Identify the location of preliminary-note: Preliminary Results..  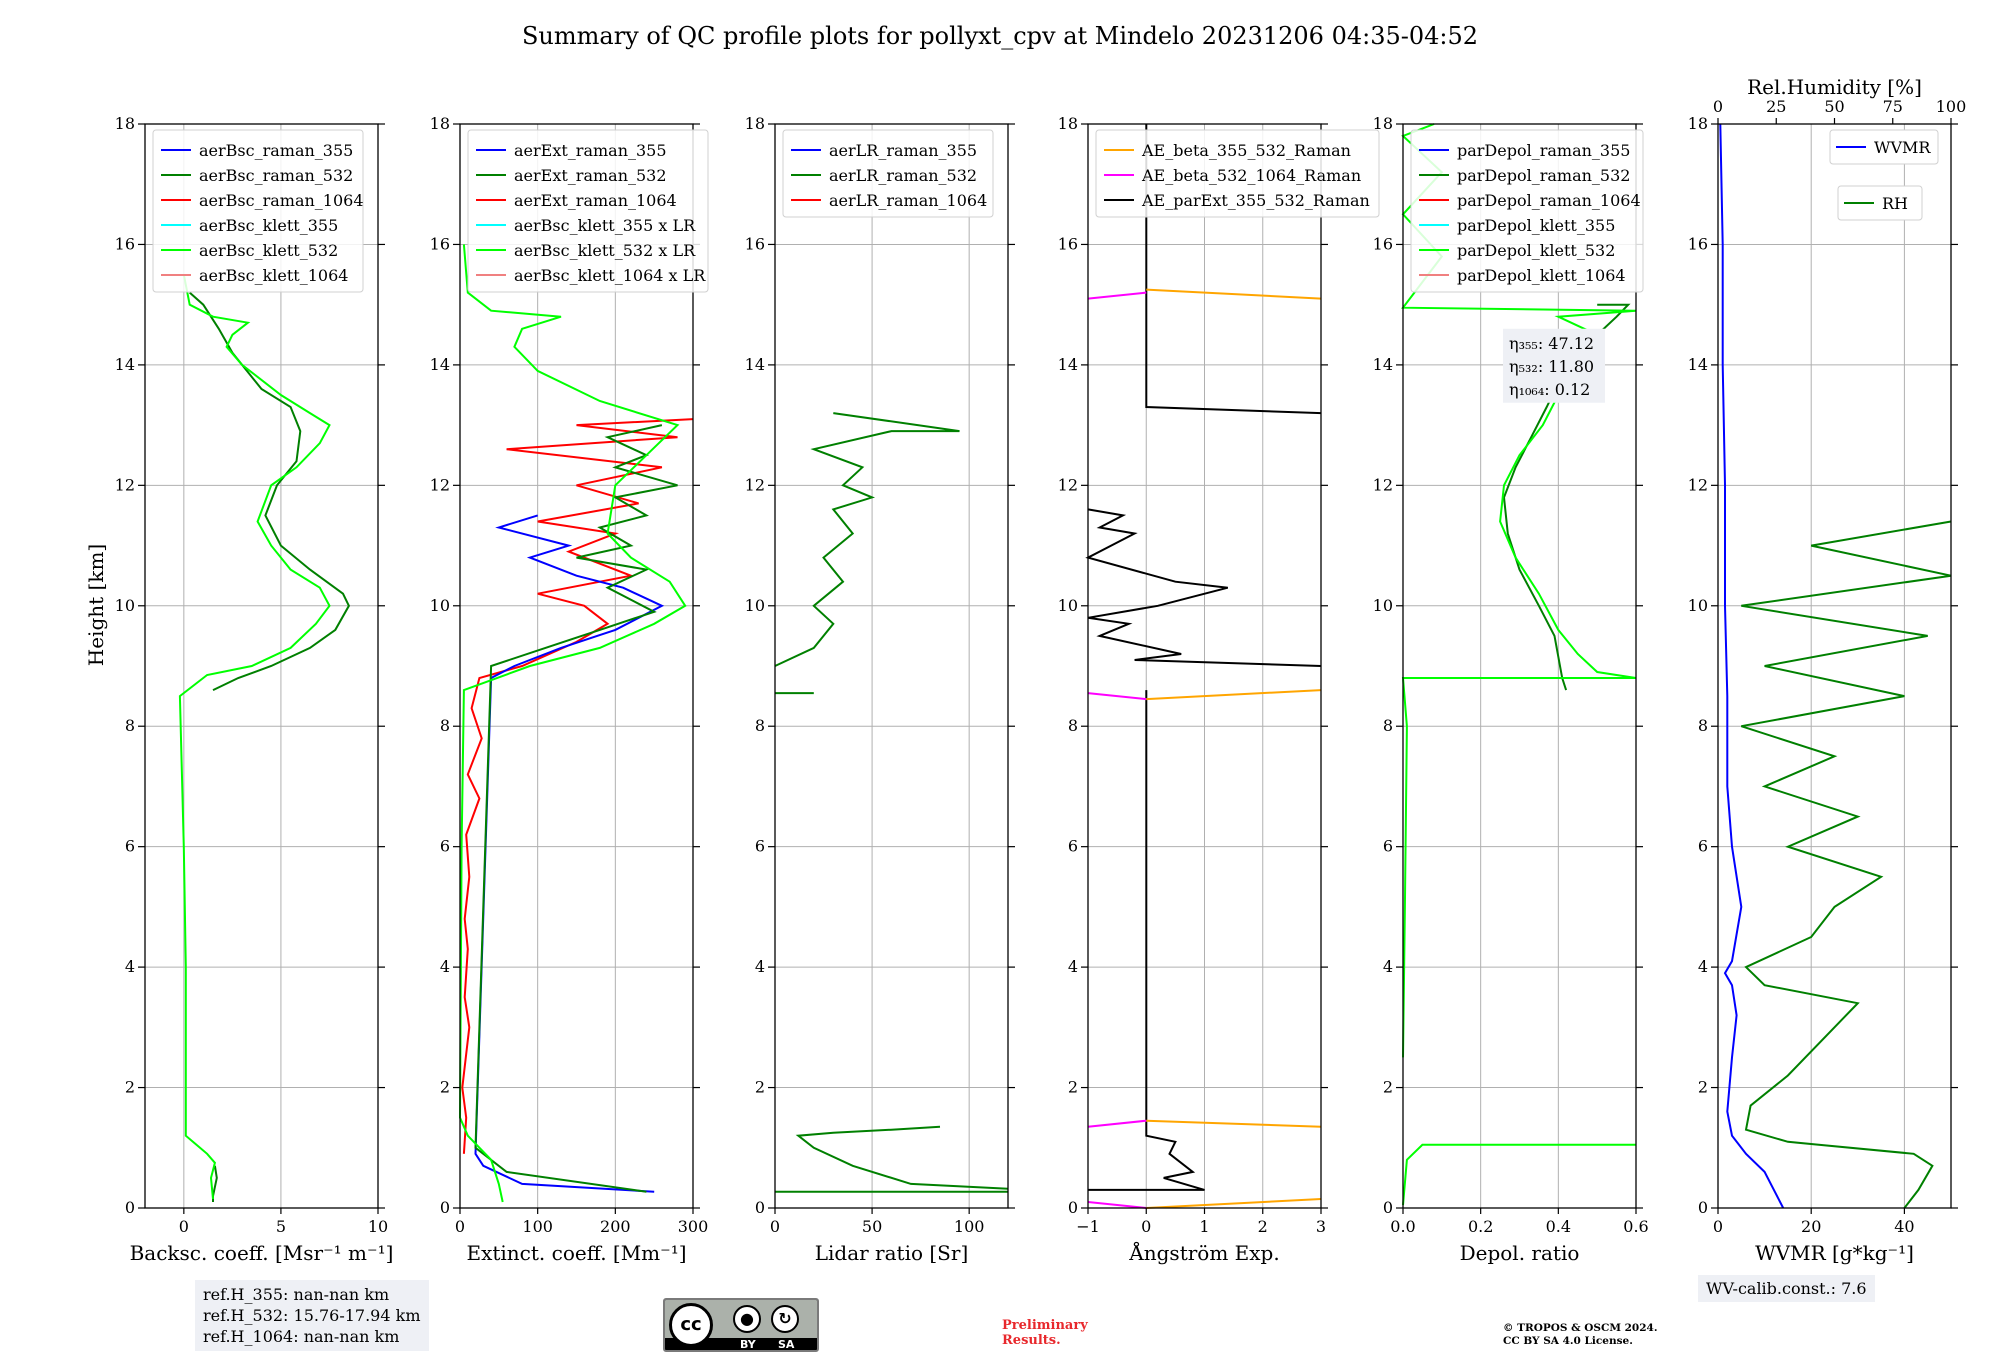
(1057, 1333).